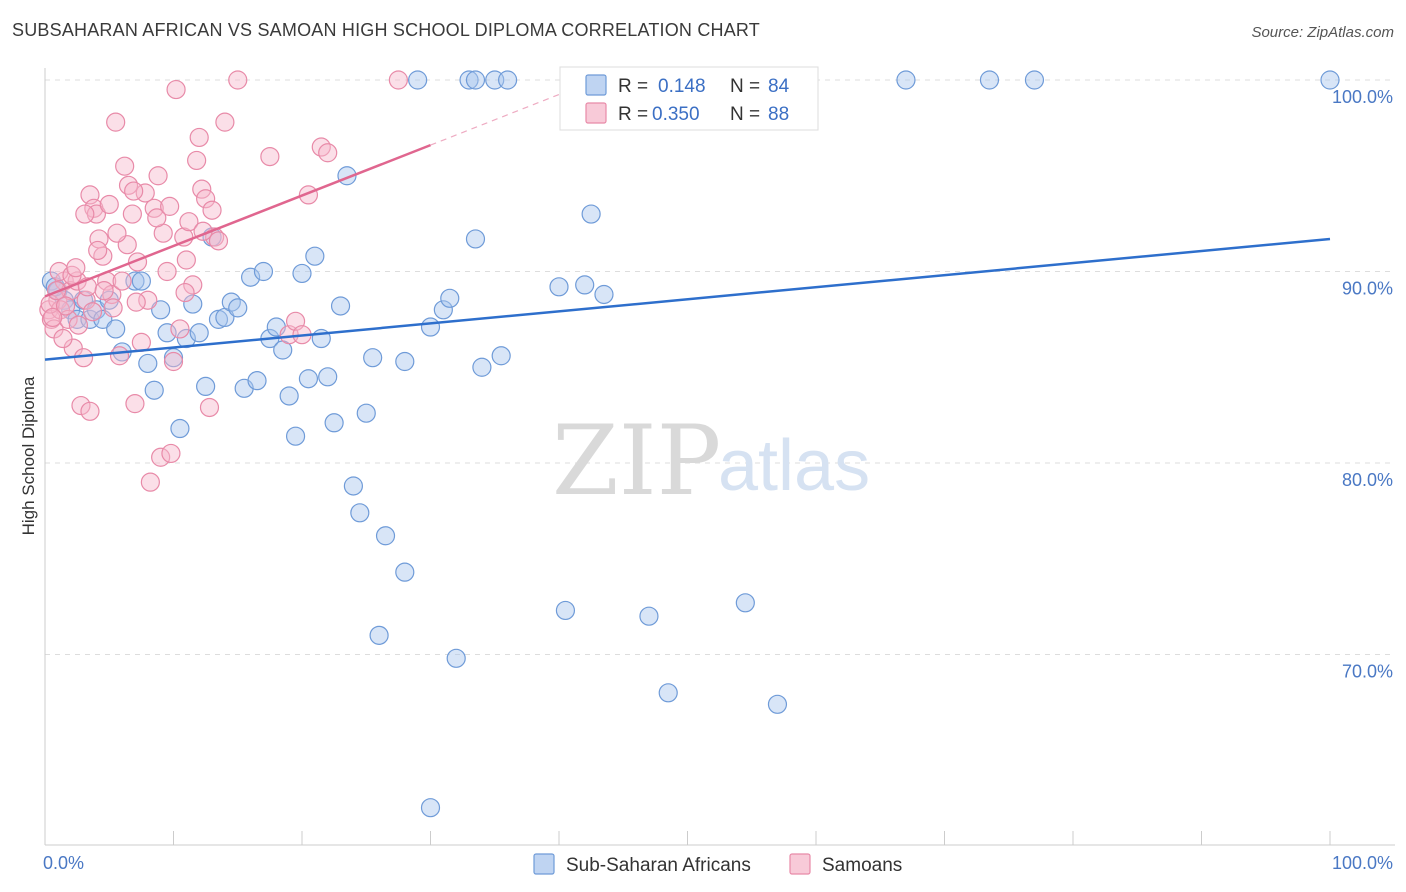  I want to click on y-tick-labels: 70.0% 80.0% 90.0% 100.0%, so click(1362, 384).